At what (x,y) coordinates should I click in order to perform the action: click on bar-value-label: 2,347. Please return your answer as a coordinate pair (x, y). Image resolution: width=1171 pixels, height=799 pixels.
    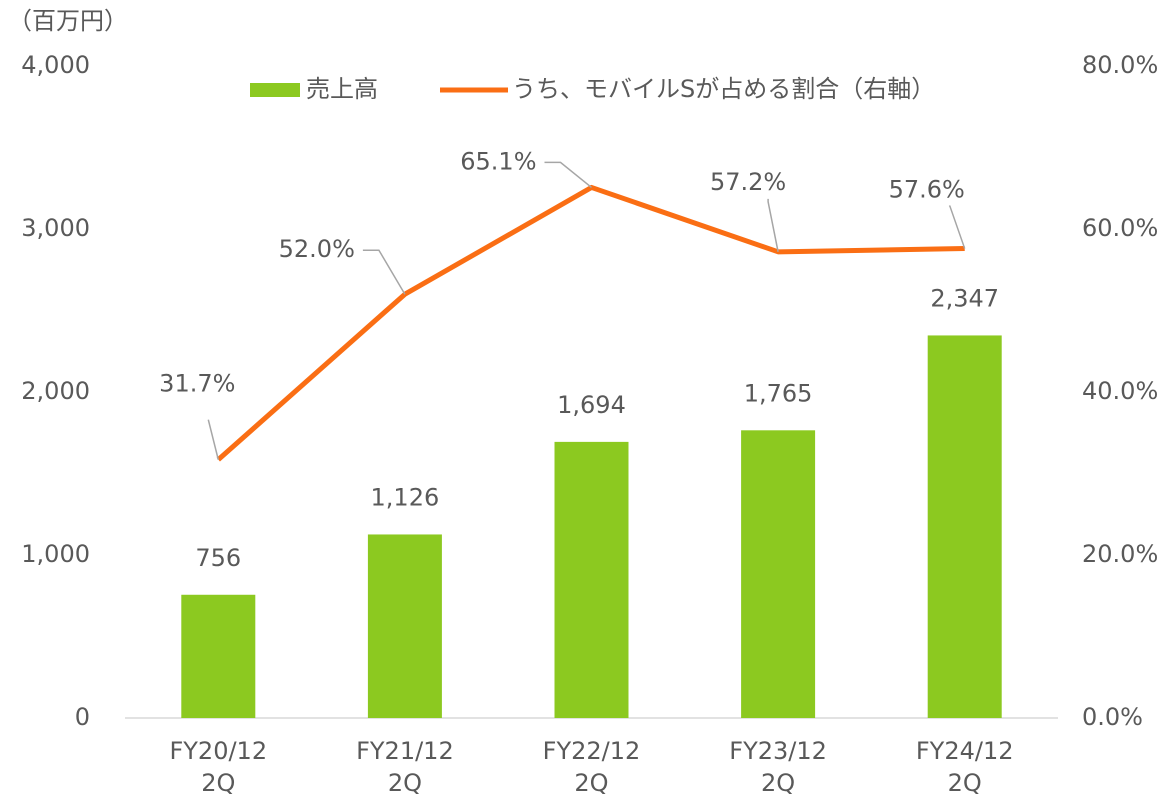
    Looking at the image, I should click on (964, 298).